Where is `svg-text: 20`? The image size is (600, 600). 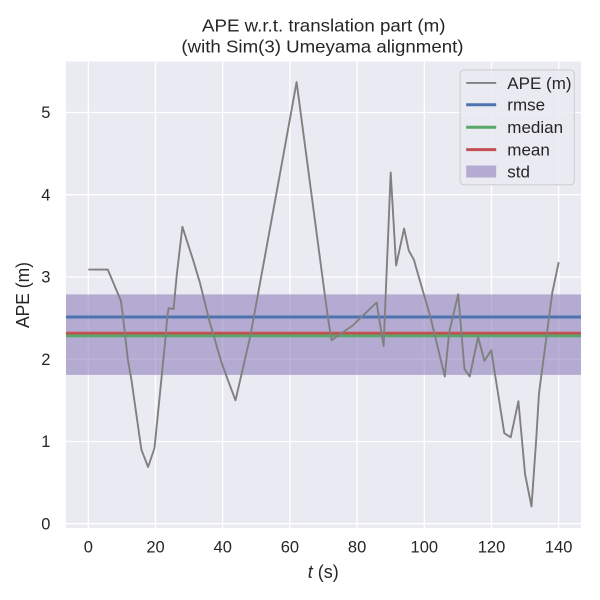 svg-text: 20 is located at coordinates (155, 548).